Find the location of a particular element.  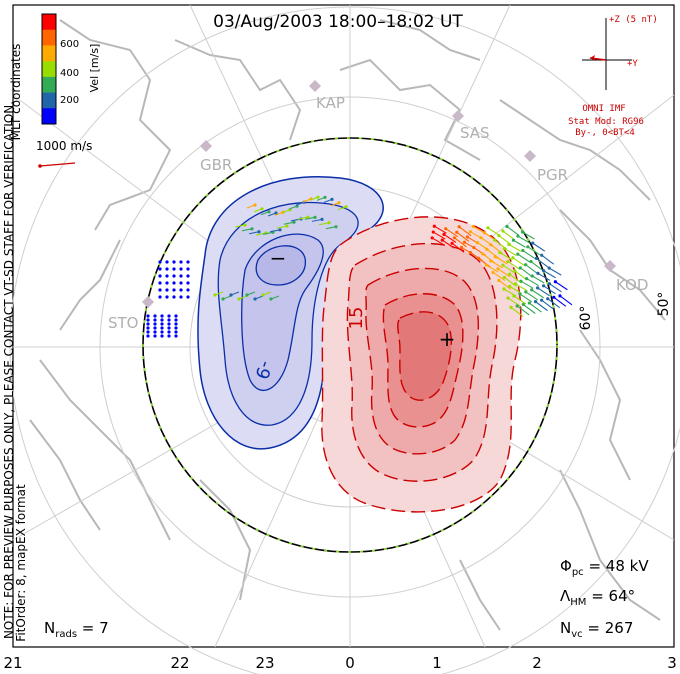

station-label-kod: KOD is located at coordinates (632, 285).